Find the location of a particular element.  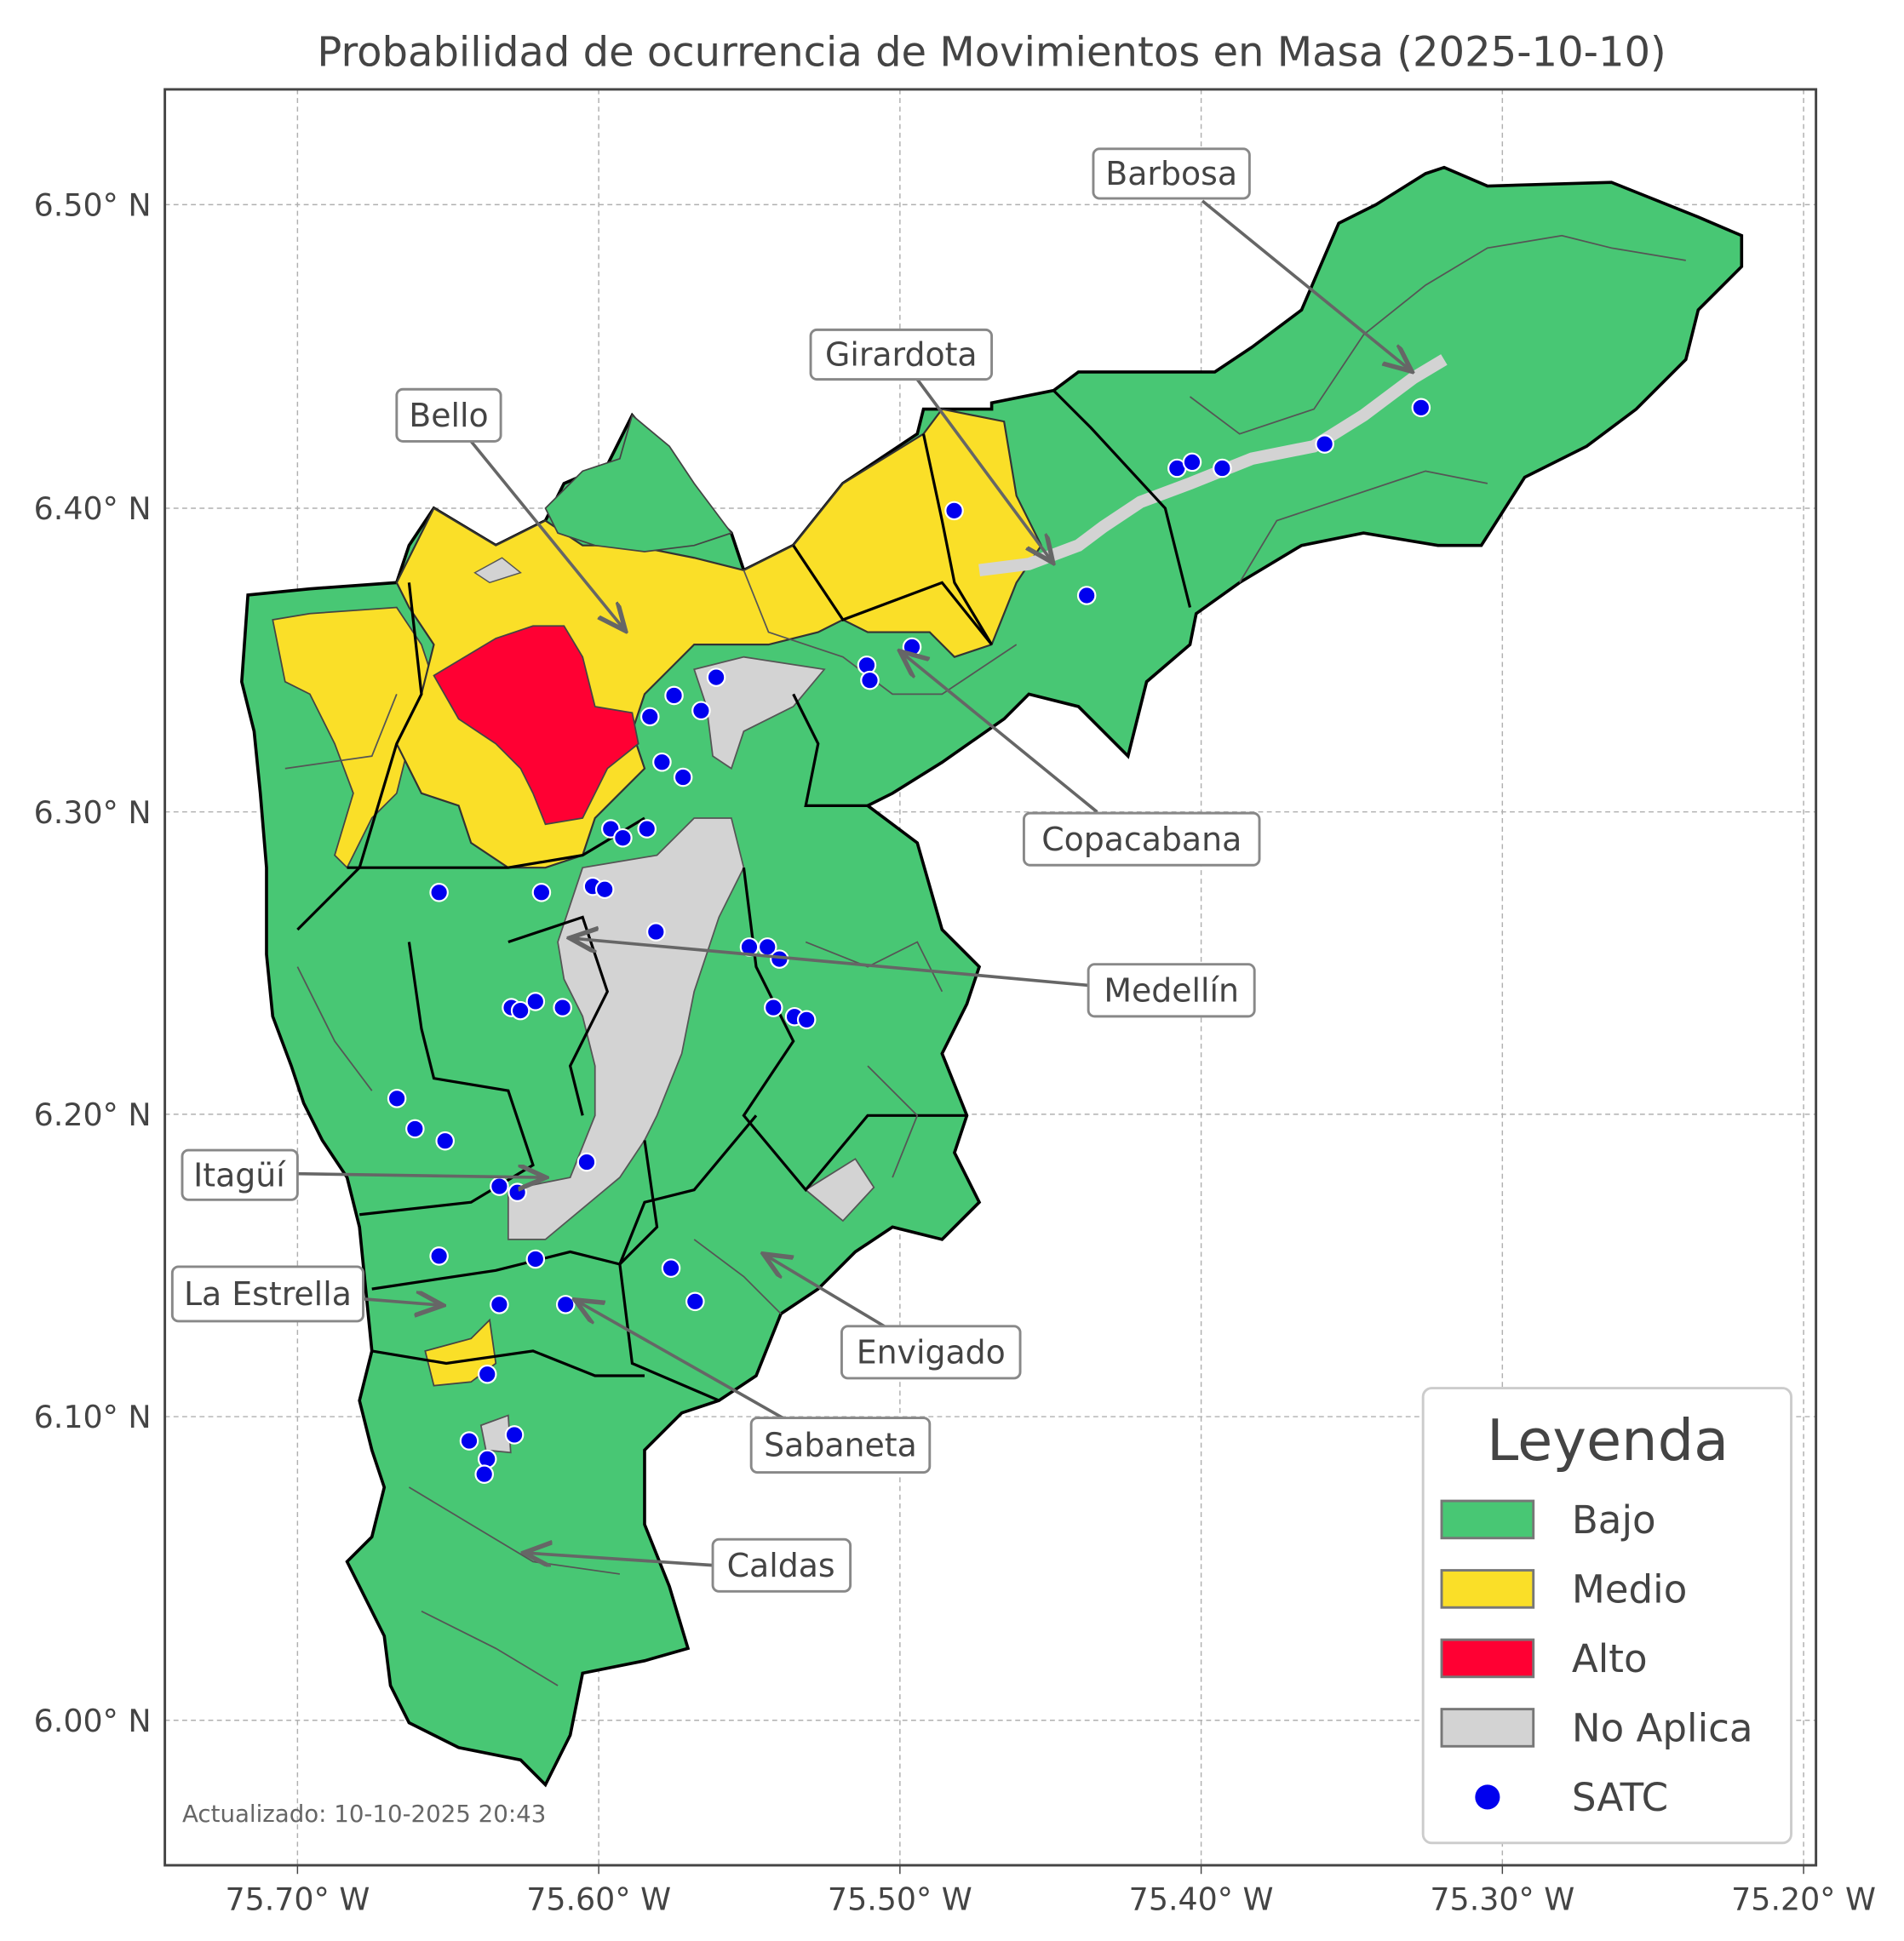

svg-text: Barbosa is located at coordinates (1171, 173).